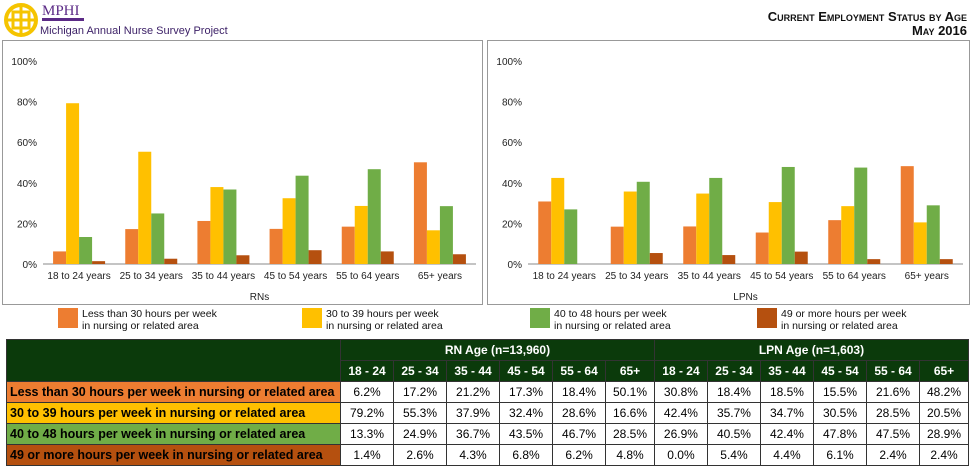 The height and width of the screenshot is (468, 975). I want to click on y-tick-label: 40%, so click(512, 184).